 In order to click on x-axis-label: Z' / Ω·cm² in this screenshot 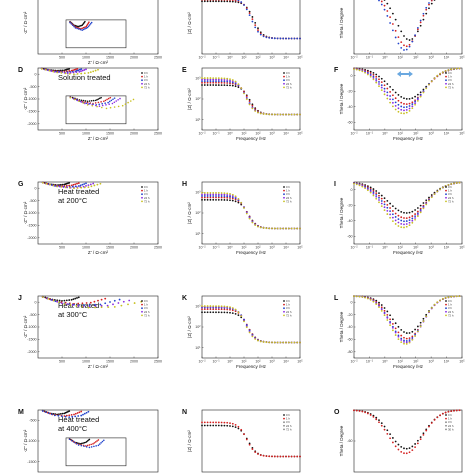, I will do `click(98, 62)`.